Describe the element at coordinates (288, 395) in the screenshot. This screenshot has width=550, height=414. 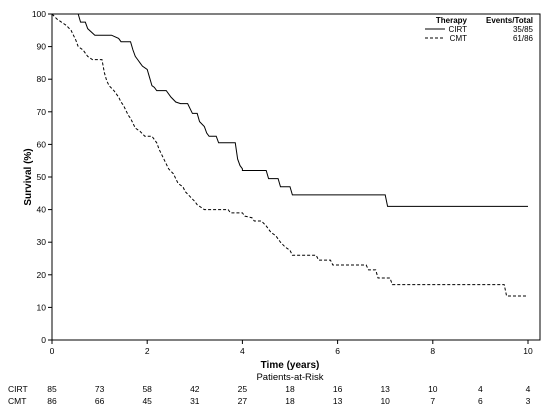
I see `risk-values: 85 73 58 42 25 18 16 13 10 4 4 86 66 45 31 27 18 13 10 7 6 3` at that location.